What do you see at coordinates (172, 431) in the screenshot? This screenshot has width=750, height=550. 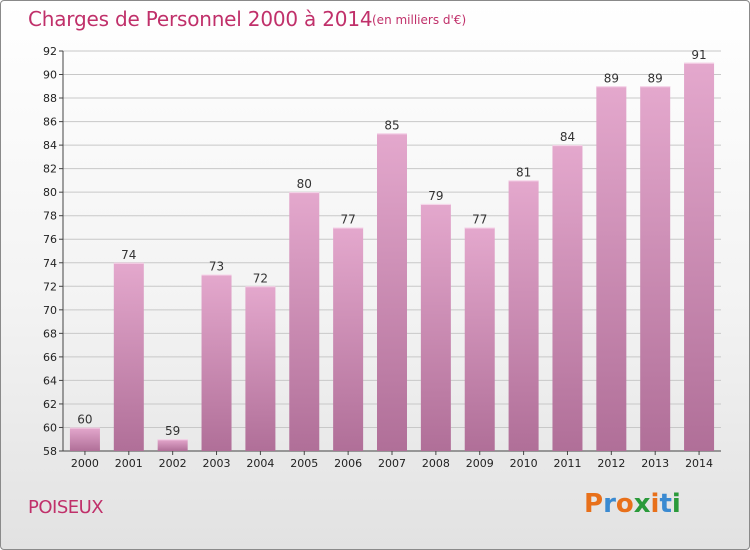 I see `data-label: 59` at bounding box center [172, 431].